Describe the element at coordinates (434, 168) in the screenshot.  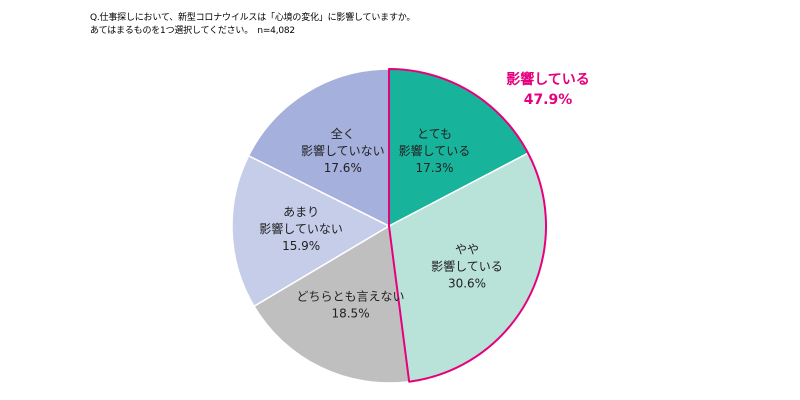
I see `slice-value-label: 17.3%` at that location.